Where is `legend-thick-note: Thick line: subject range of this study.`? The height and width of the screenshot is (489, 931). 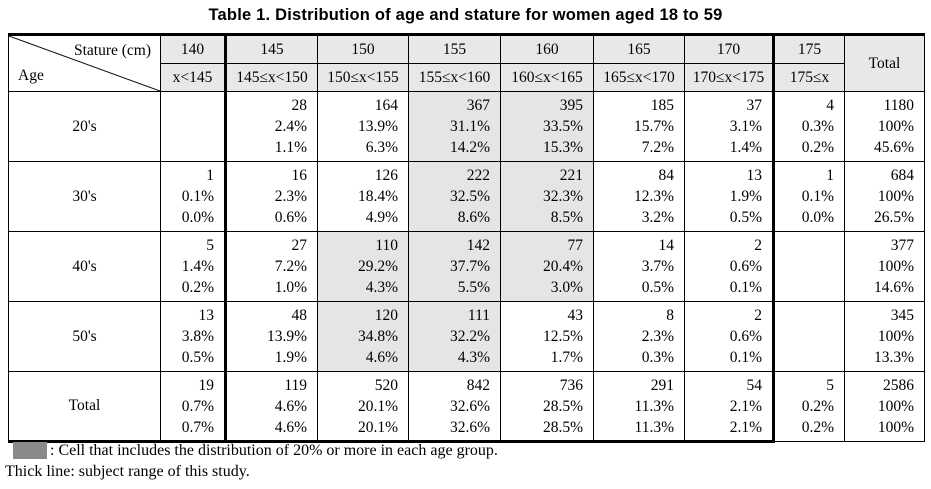
legend-thick-note: Thick line: subject range of this study. is located at coordinates (127, 471).